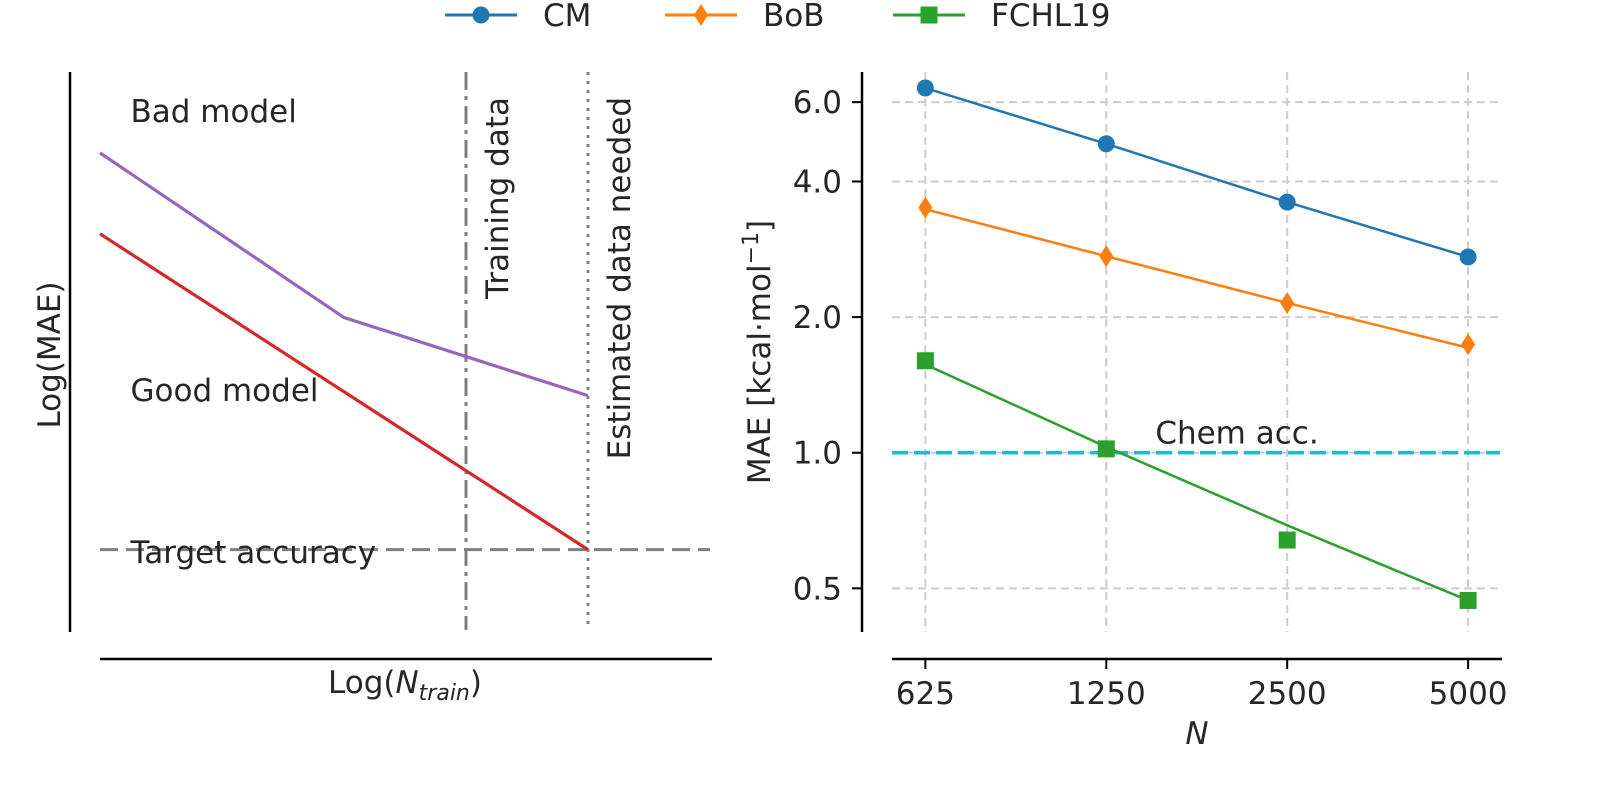  I want to click on chem-accuracy-reference: Chem acc., so click(1196, 435).